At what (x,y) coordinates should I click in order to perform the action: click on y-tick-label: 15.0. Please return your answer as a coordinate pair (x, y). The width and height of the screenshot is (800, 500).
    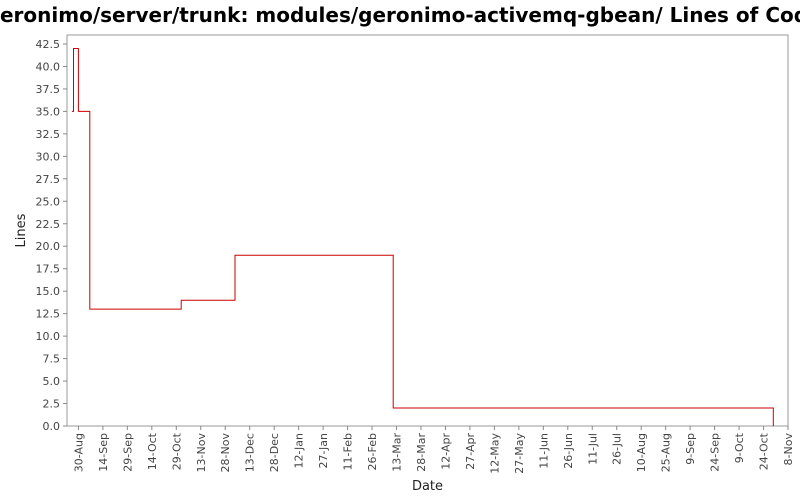
    Looking at the image, I should click on (48, 291).